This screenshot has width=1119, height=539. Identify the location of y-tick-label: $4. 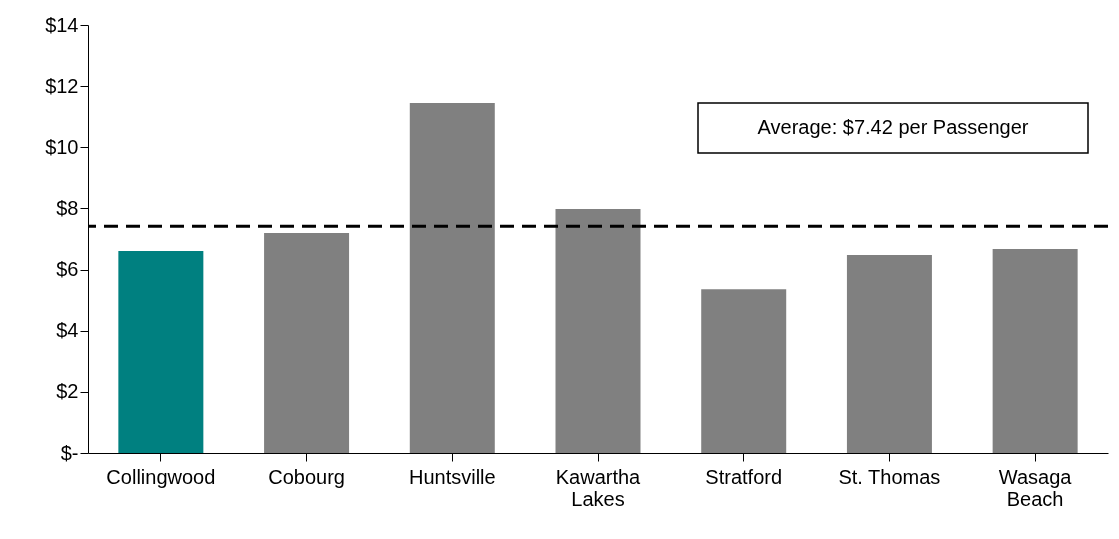
(67, 330).